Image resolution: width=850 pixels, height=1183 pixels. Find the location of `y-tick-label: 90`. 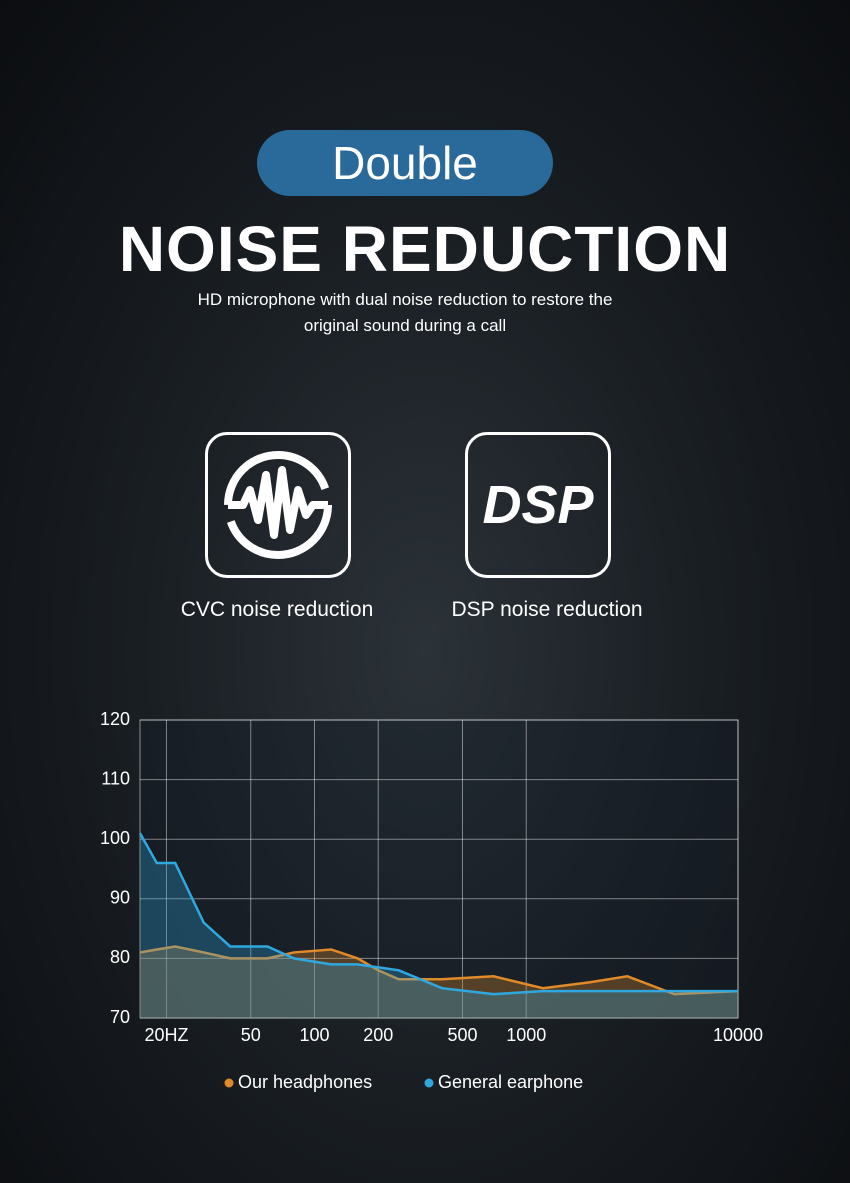

y-tick-label: 90 is located at coordinates (120, 898).